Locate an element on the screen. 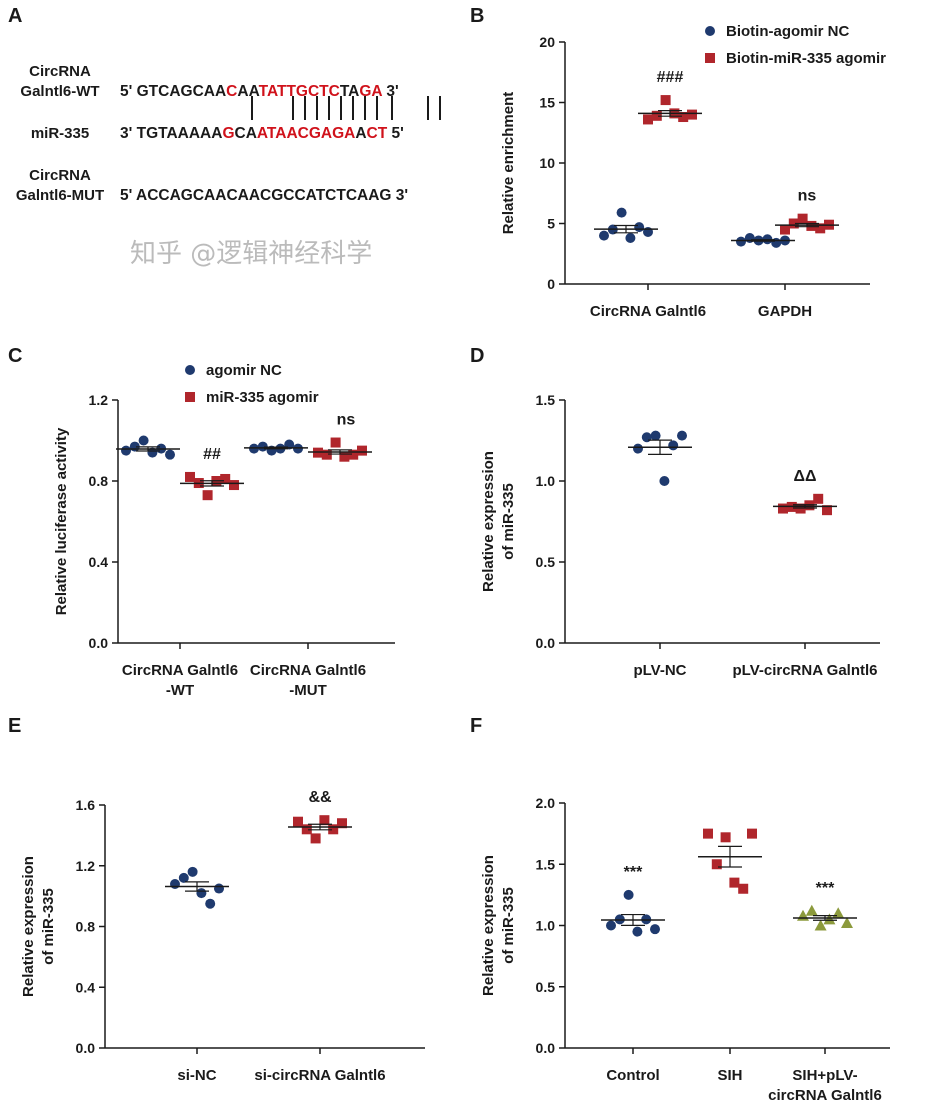 The image size is (927, 1109). sequence-segment: 5' ACCAGCAACAACGCCATCTCAAG 3' is located at coordinates (264, 195).